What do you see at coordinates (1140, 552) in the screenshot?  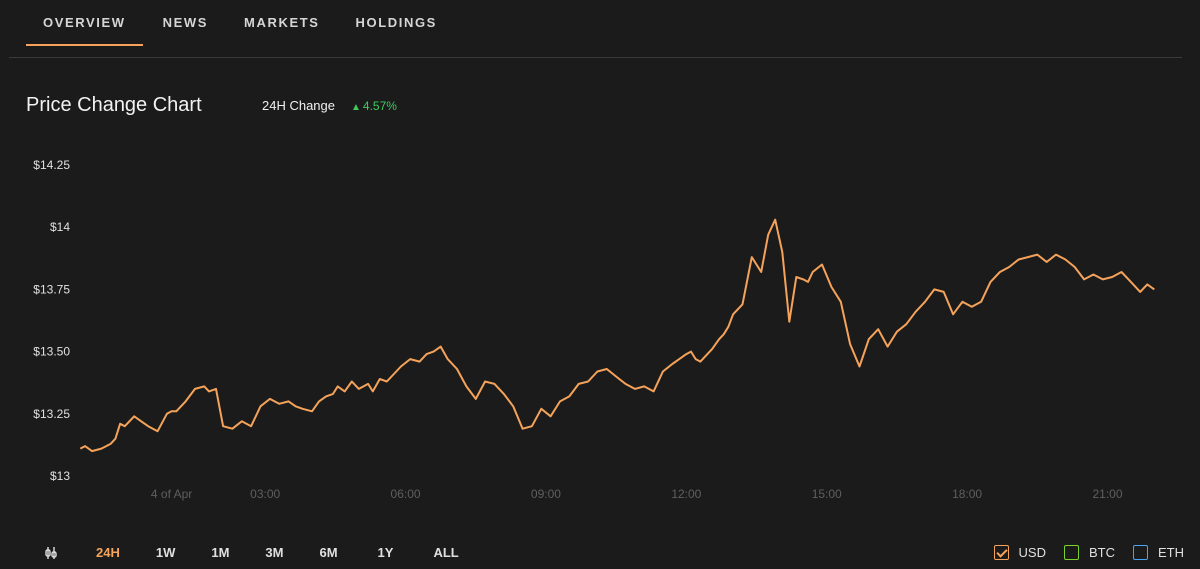 I see `eth-checkbox` at bounding box center [1140, 552].